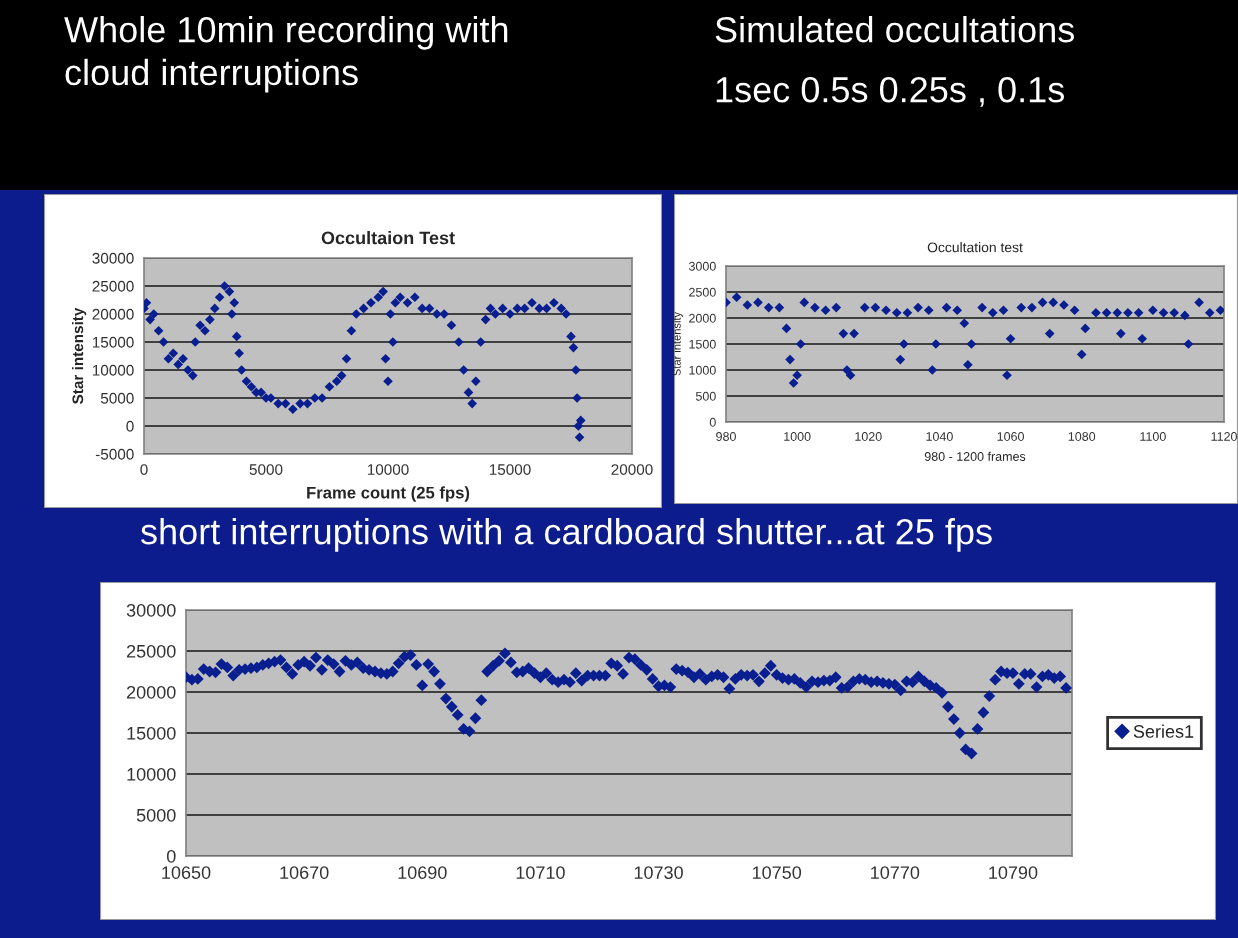 The height and width of the screenshot is (938, 1238). Describe the element at coordinates (566, 535) in the screenshot. I see `text: short interruptions with a cardboard shutter...at 25 fps` at that location.